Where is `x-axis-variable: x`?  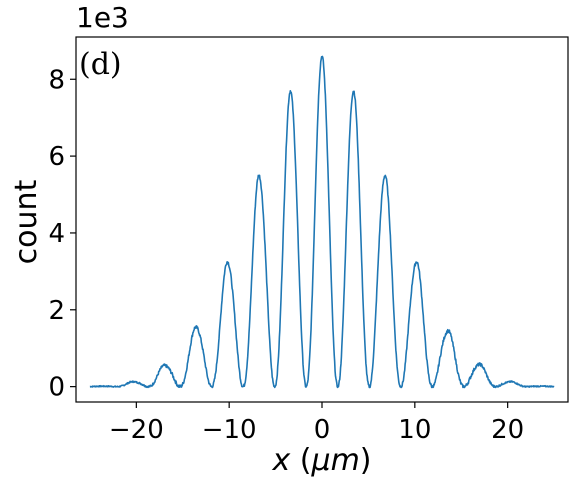 x-axis-variable: x is located at coordinates (280, 460).